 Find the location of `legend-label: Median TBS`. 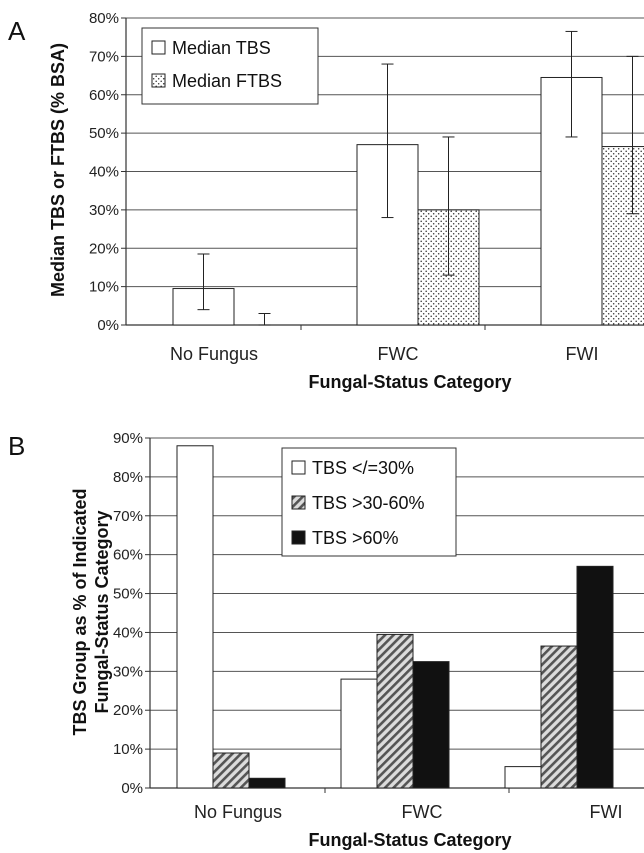

legend-label: Median TBS is located at coordinates (221, 48).